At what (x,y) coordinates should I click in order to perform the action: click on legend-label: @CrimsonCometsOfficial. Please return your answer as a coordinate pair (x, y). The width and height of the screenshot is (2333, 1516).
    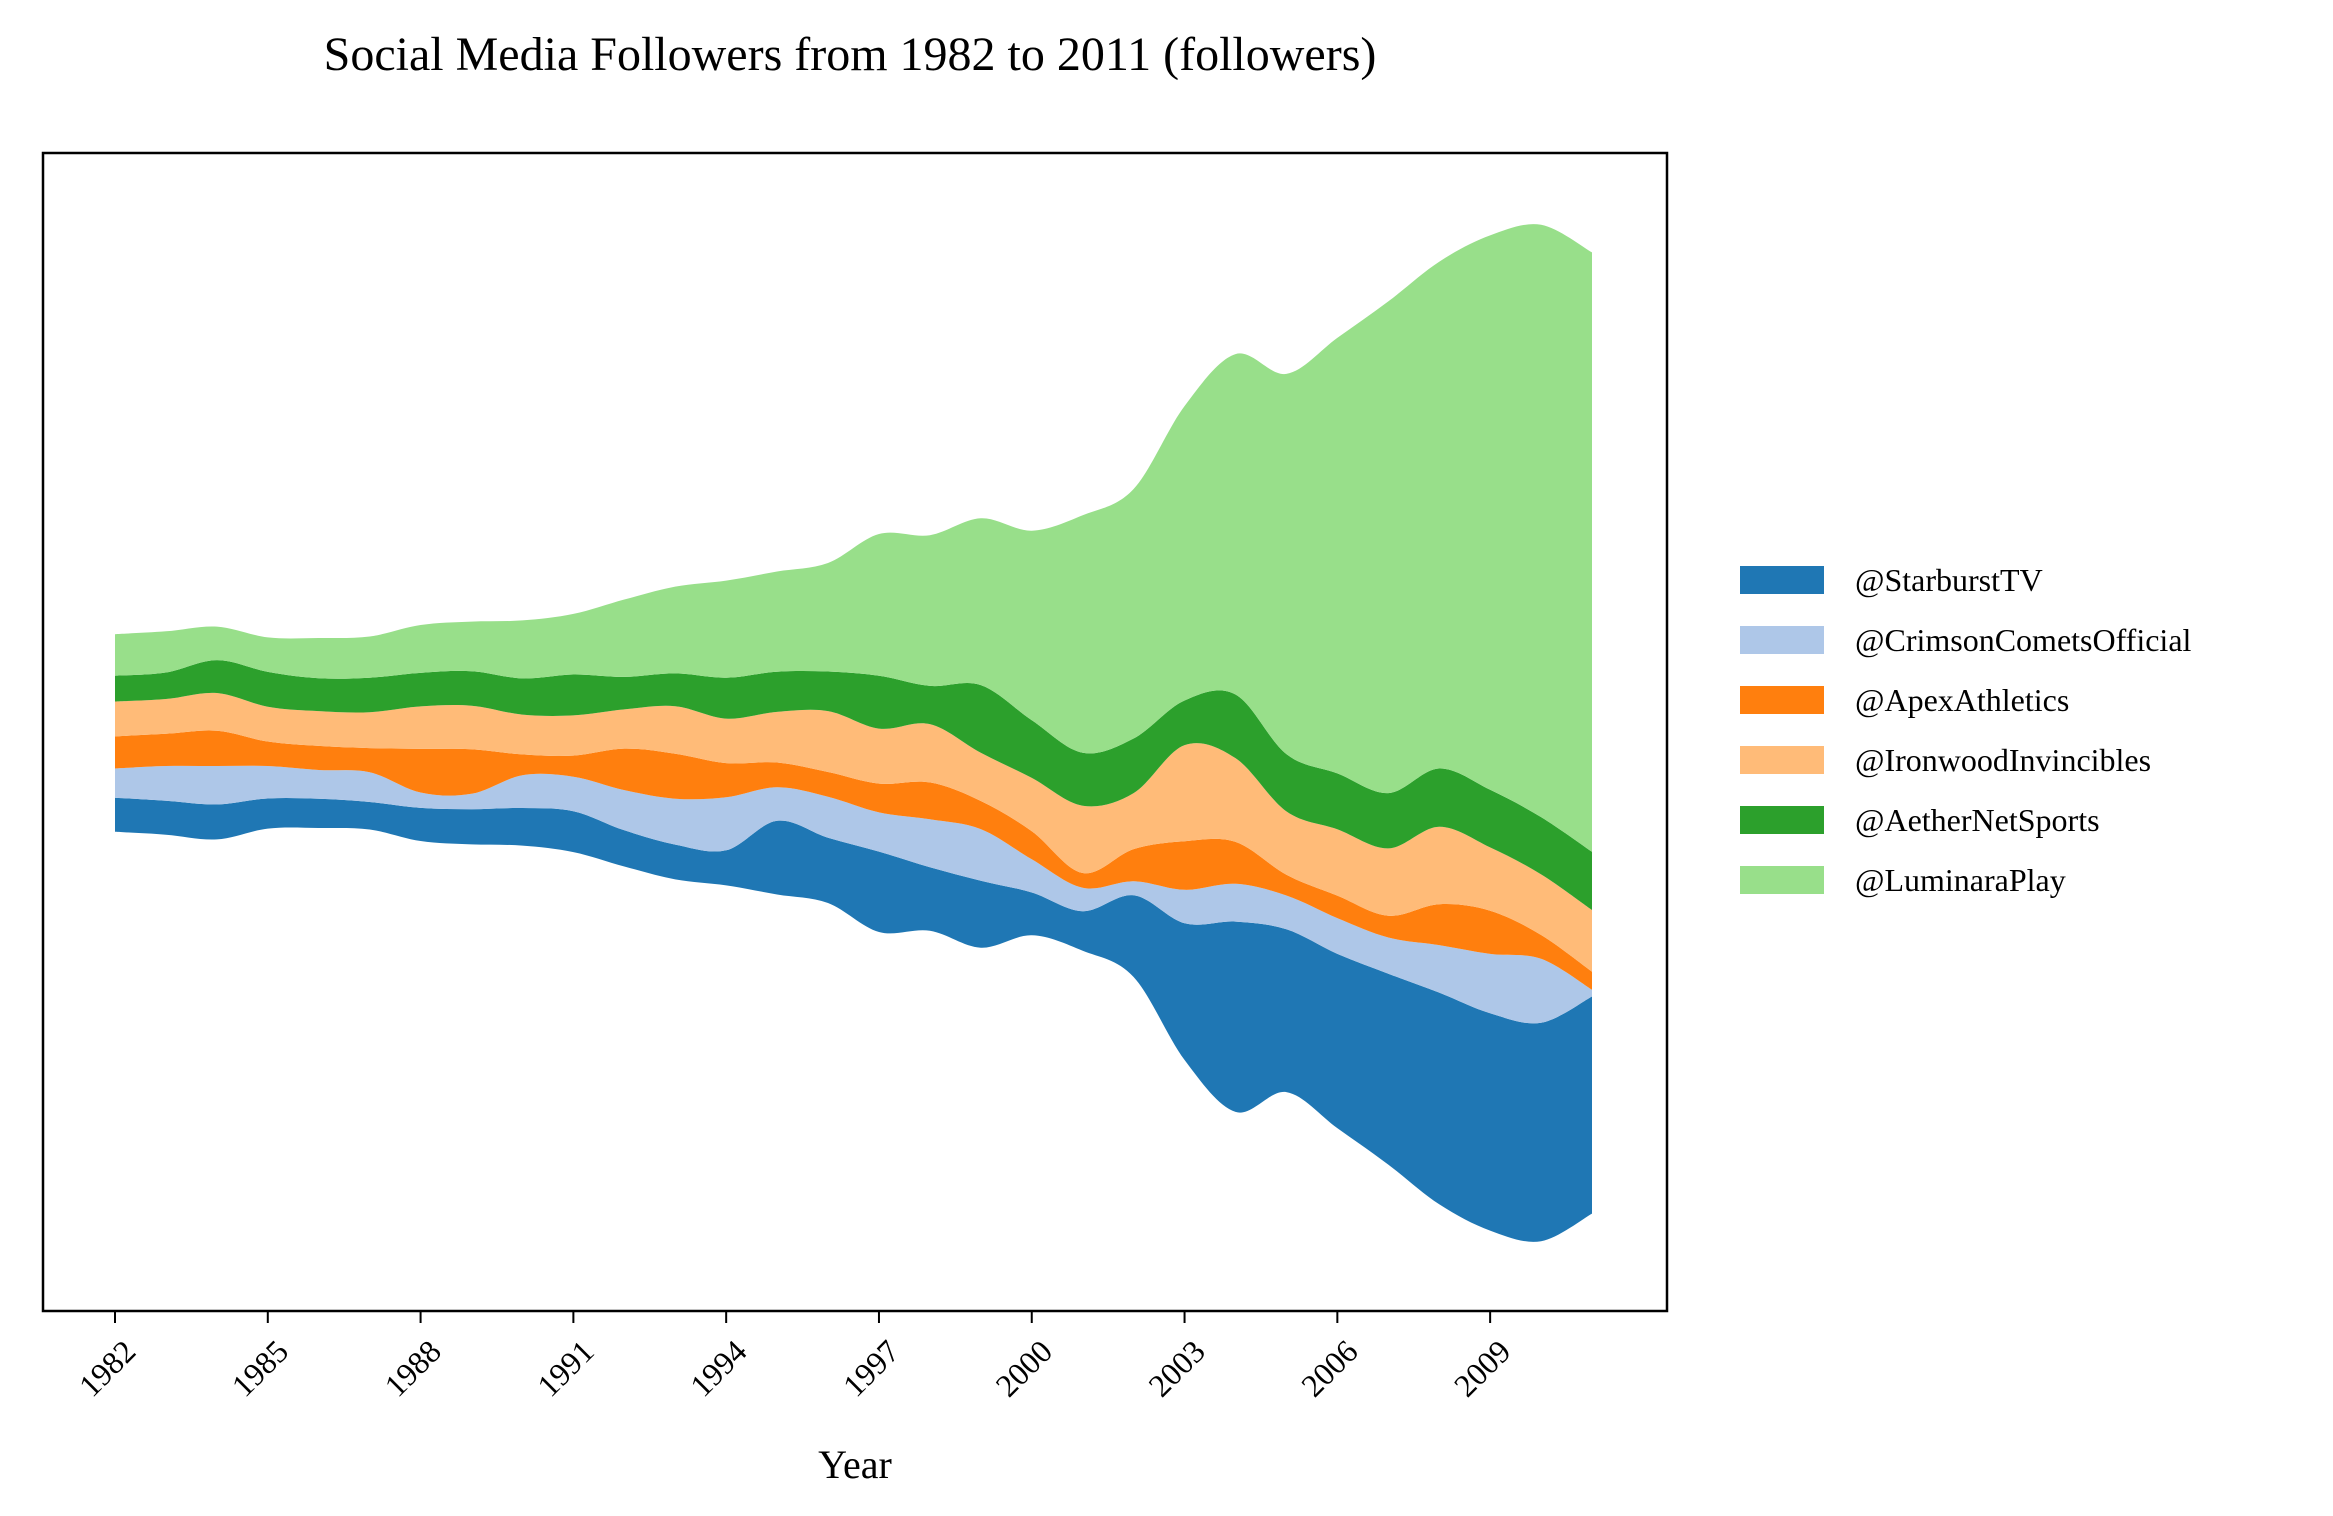
    Looking at the image, I should click on (2023, 640).